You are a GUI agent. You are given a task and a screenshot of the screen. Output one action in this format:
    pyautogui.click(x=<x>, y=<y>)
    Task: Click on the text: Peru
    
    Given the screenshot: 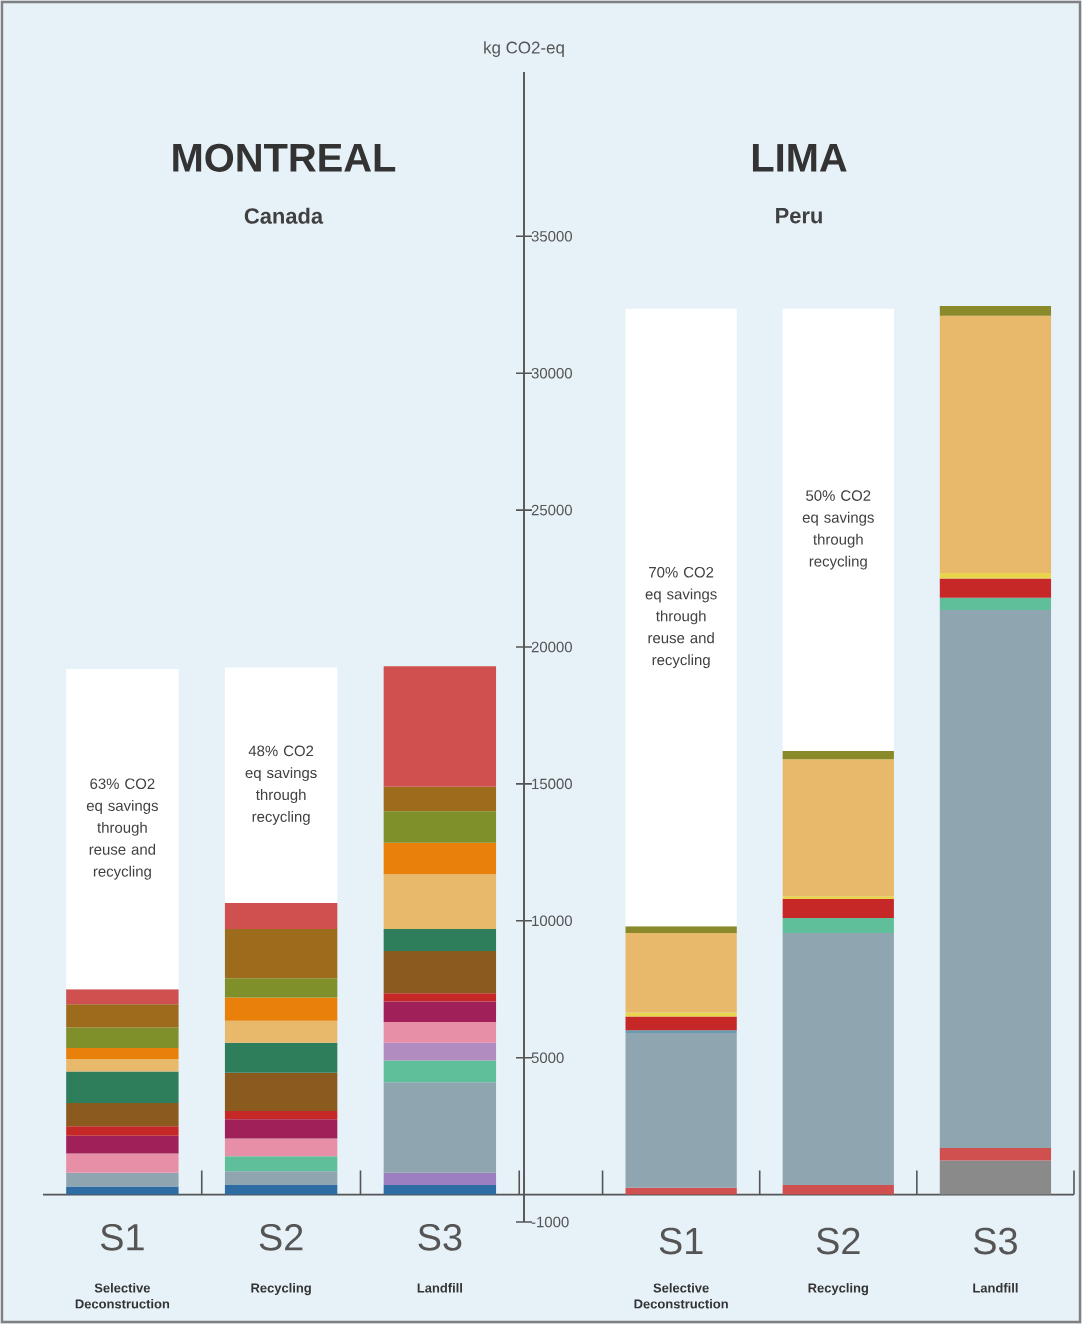 What is the action you would take?
    pyautogui.click(x=799, y=216)
    